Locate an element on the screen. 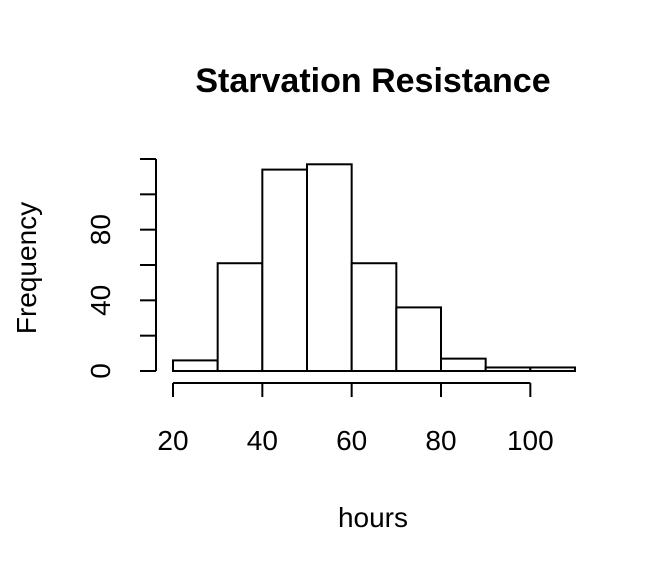 Image resolution: width=672 pixels, height=581 pixels. x-axis: 20 40 60 80 100 is located at coordinates (355, 419).